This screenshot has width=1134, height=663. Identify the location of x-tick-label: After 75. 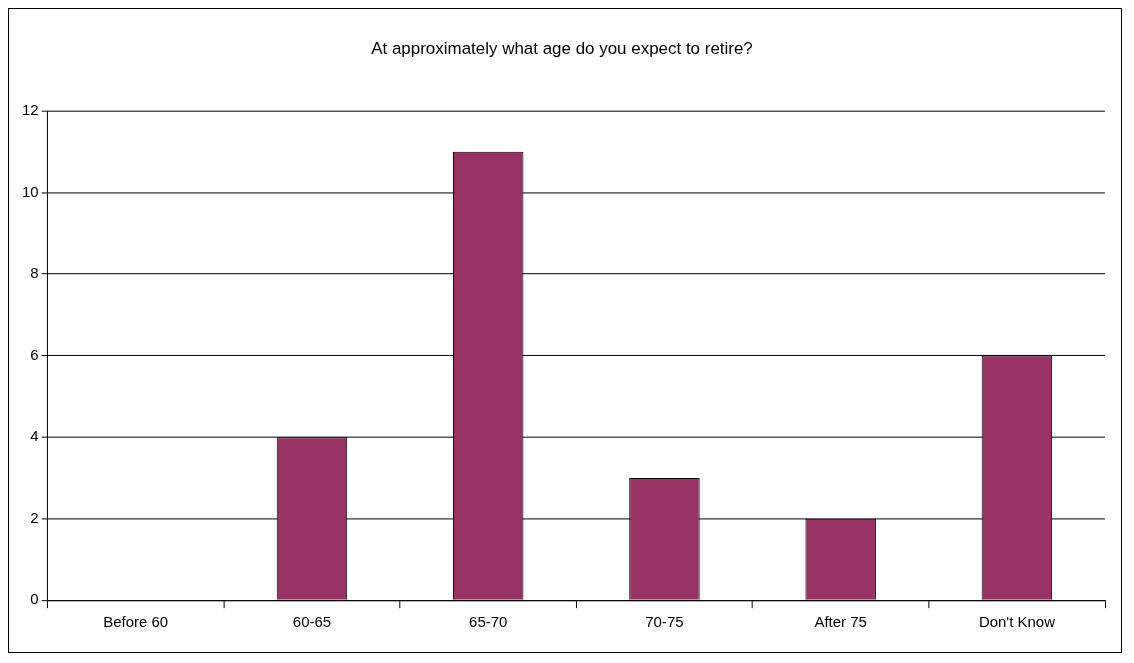
(840, 622).